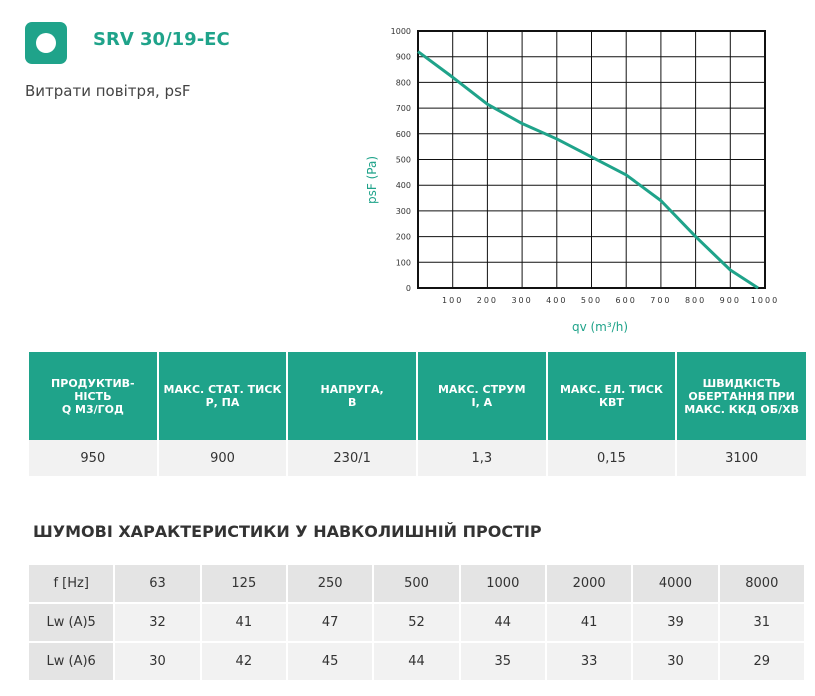 The height and width of the screenshot is (696, 815). I want to click on table-row: f [Hz] 63 125 250 500 1000 2000 4000 8000, so click(416, 583).